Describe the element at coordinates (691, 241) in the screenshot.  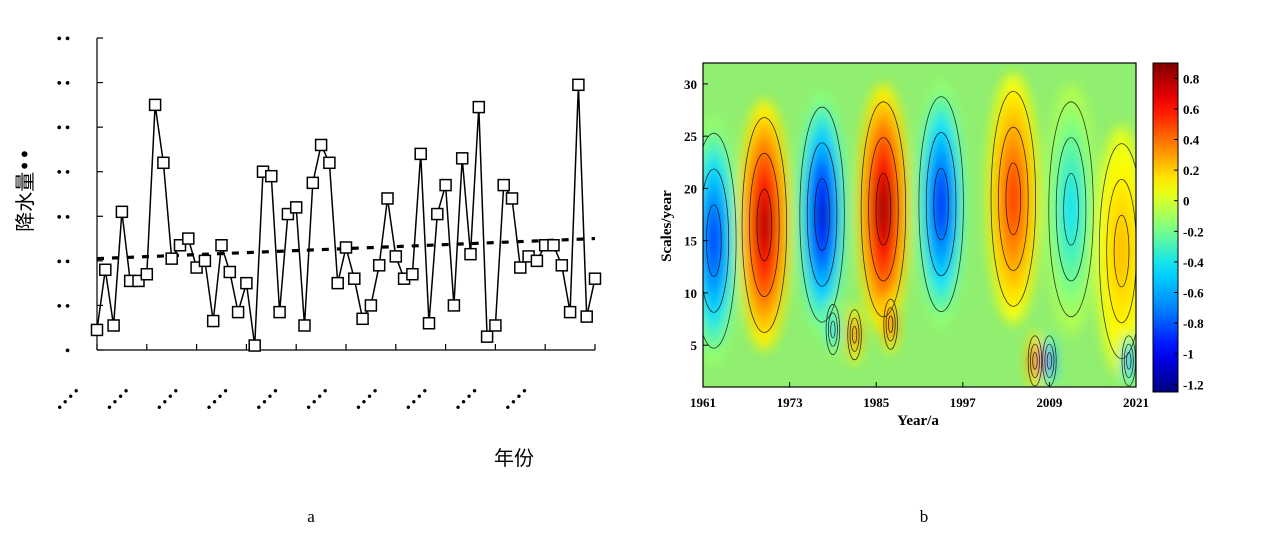
I see `y-tick-label: 15` at that location.